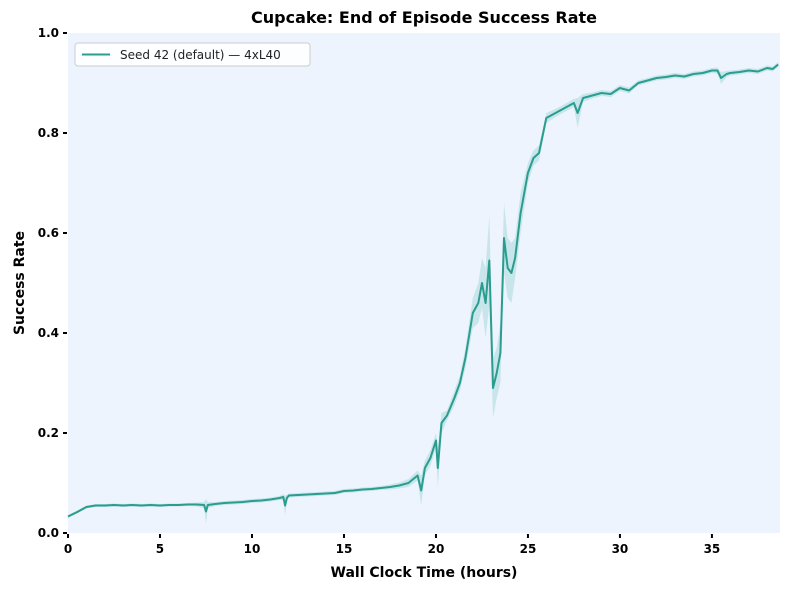 Image resolution: width=790 pixels, height=590 pixels. Describe the element at coordinates (48, 33) in the screenshot. I see `y-tick-label: 1.0` at that location.